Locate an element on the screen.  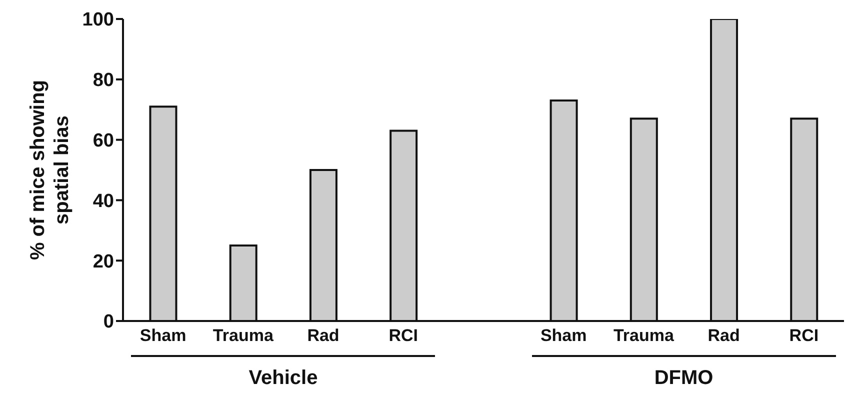
y-tick-label: 0 is located at coordinates (108, 322).